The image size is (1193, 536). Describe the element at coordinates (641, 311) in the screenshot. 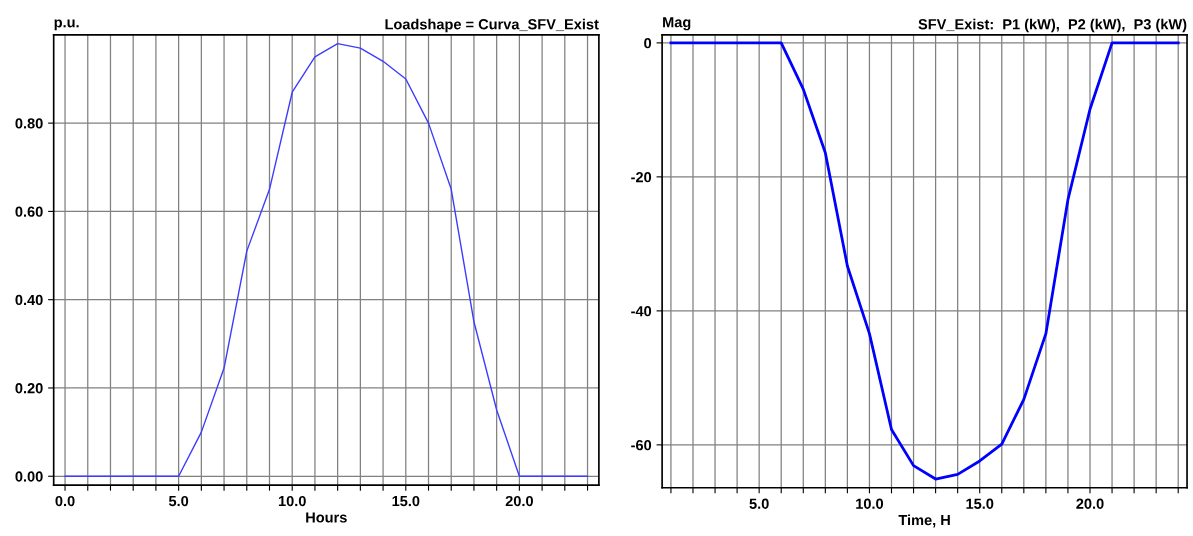

I see `y-tick-label: -40` at that location.